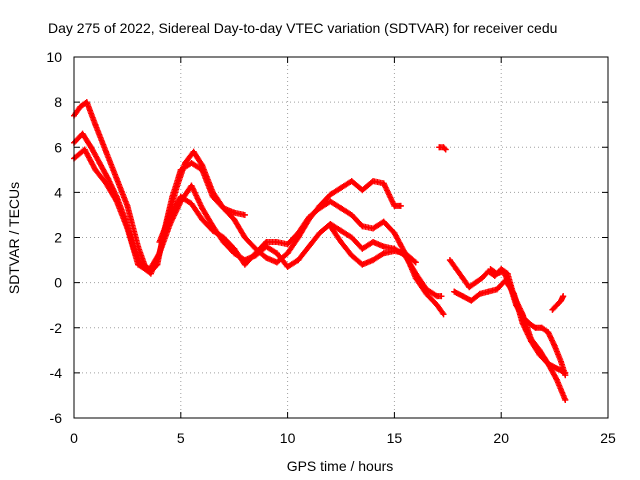 The width and height of the screenshot is (640, 480). I want to click on y-tick-label: 8, so click(58, 102).